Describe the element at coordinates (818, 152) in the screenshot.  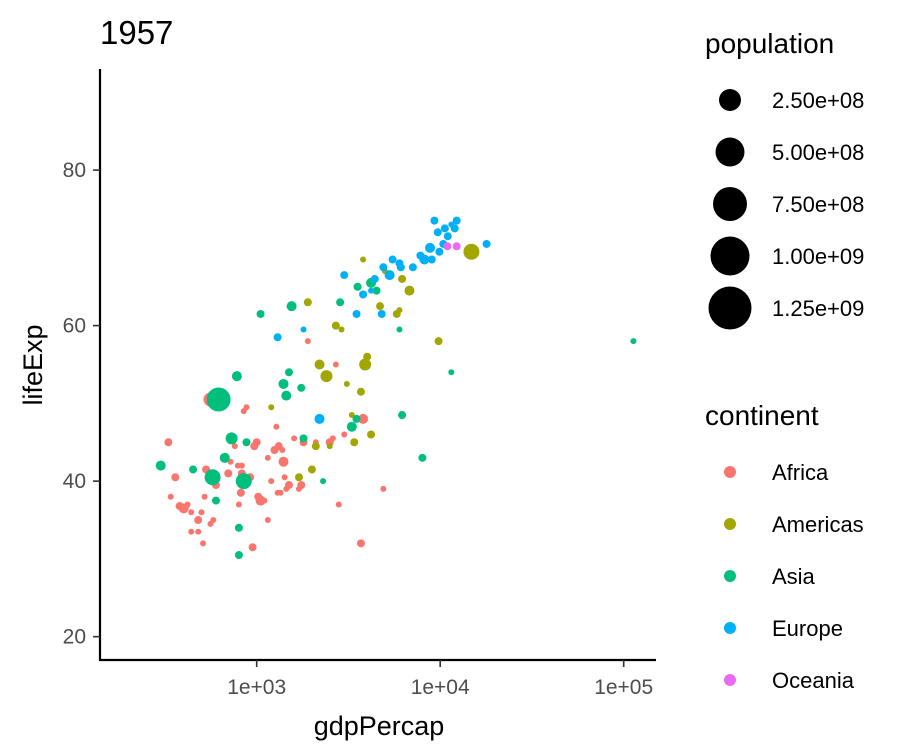
I see `size-legend-label: 5.00e+08` at that location.